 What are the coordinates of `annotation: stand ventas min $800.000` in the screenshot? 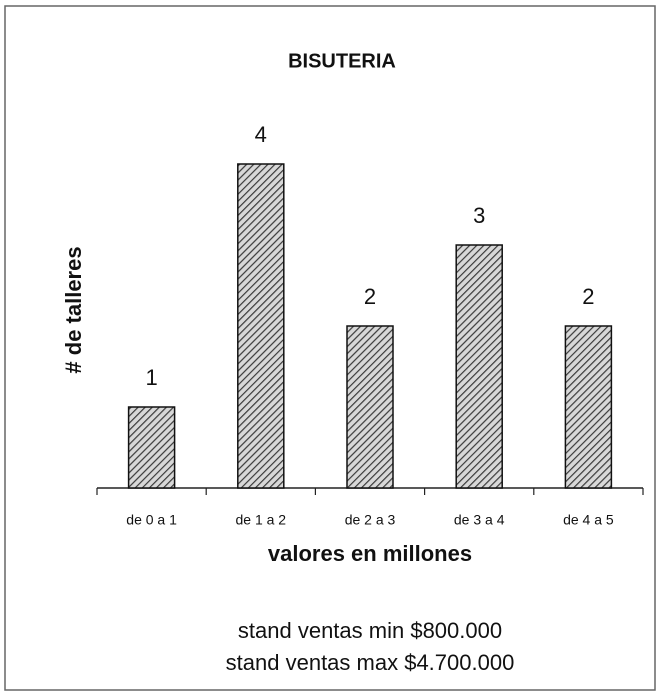 It's located at (370, 630).